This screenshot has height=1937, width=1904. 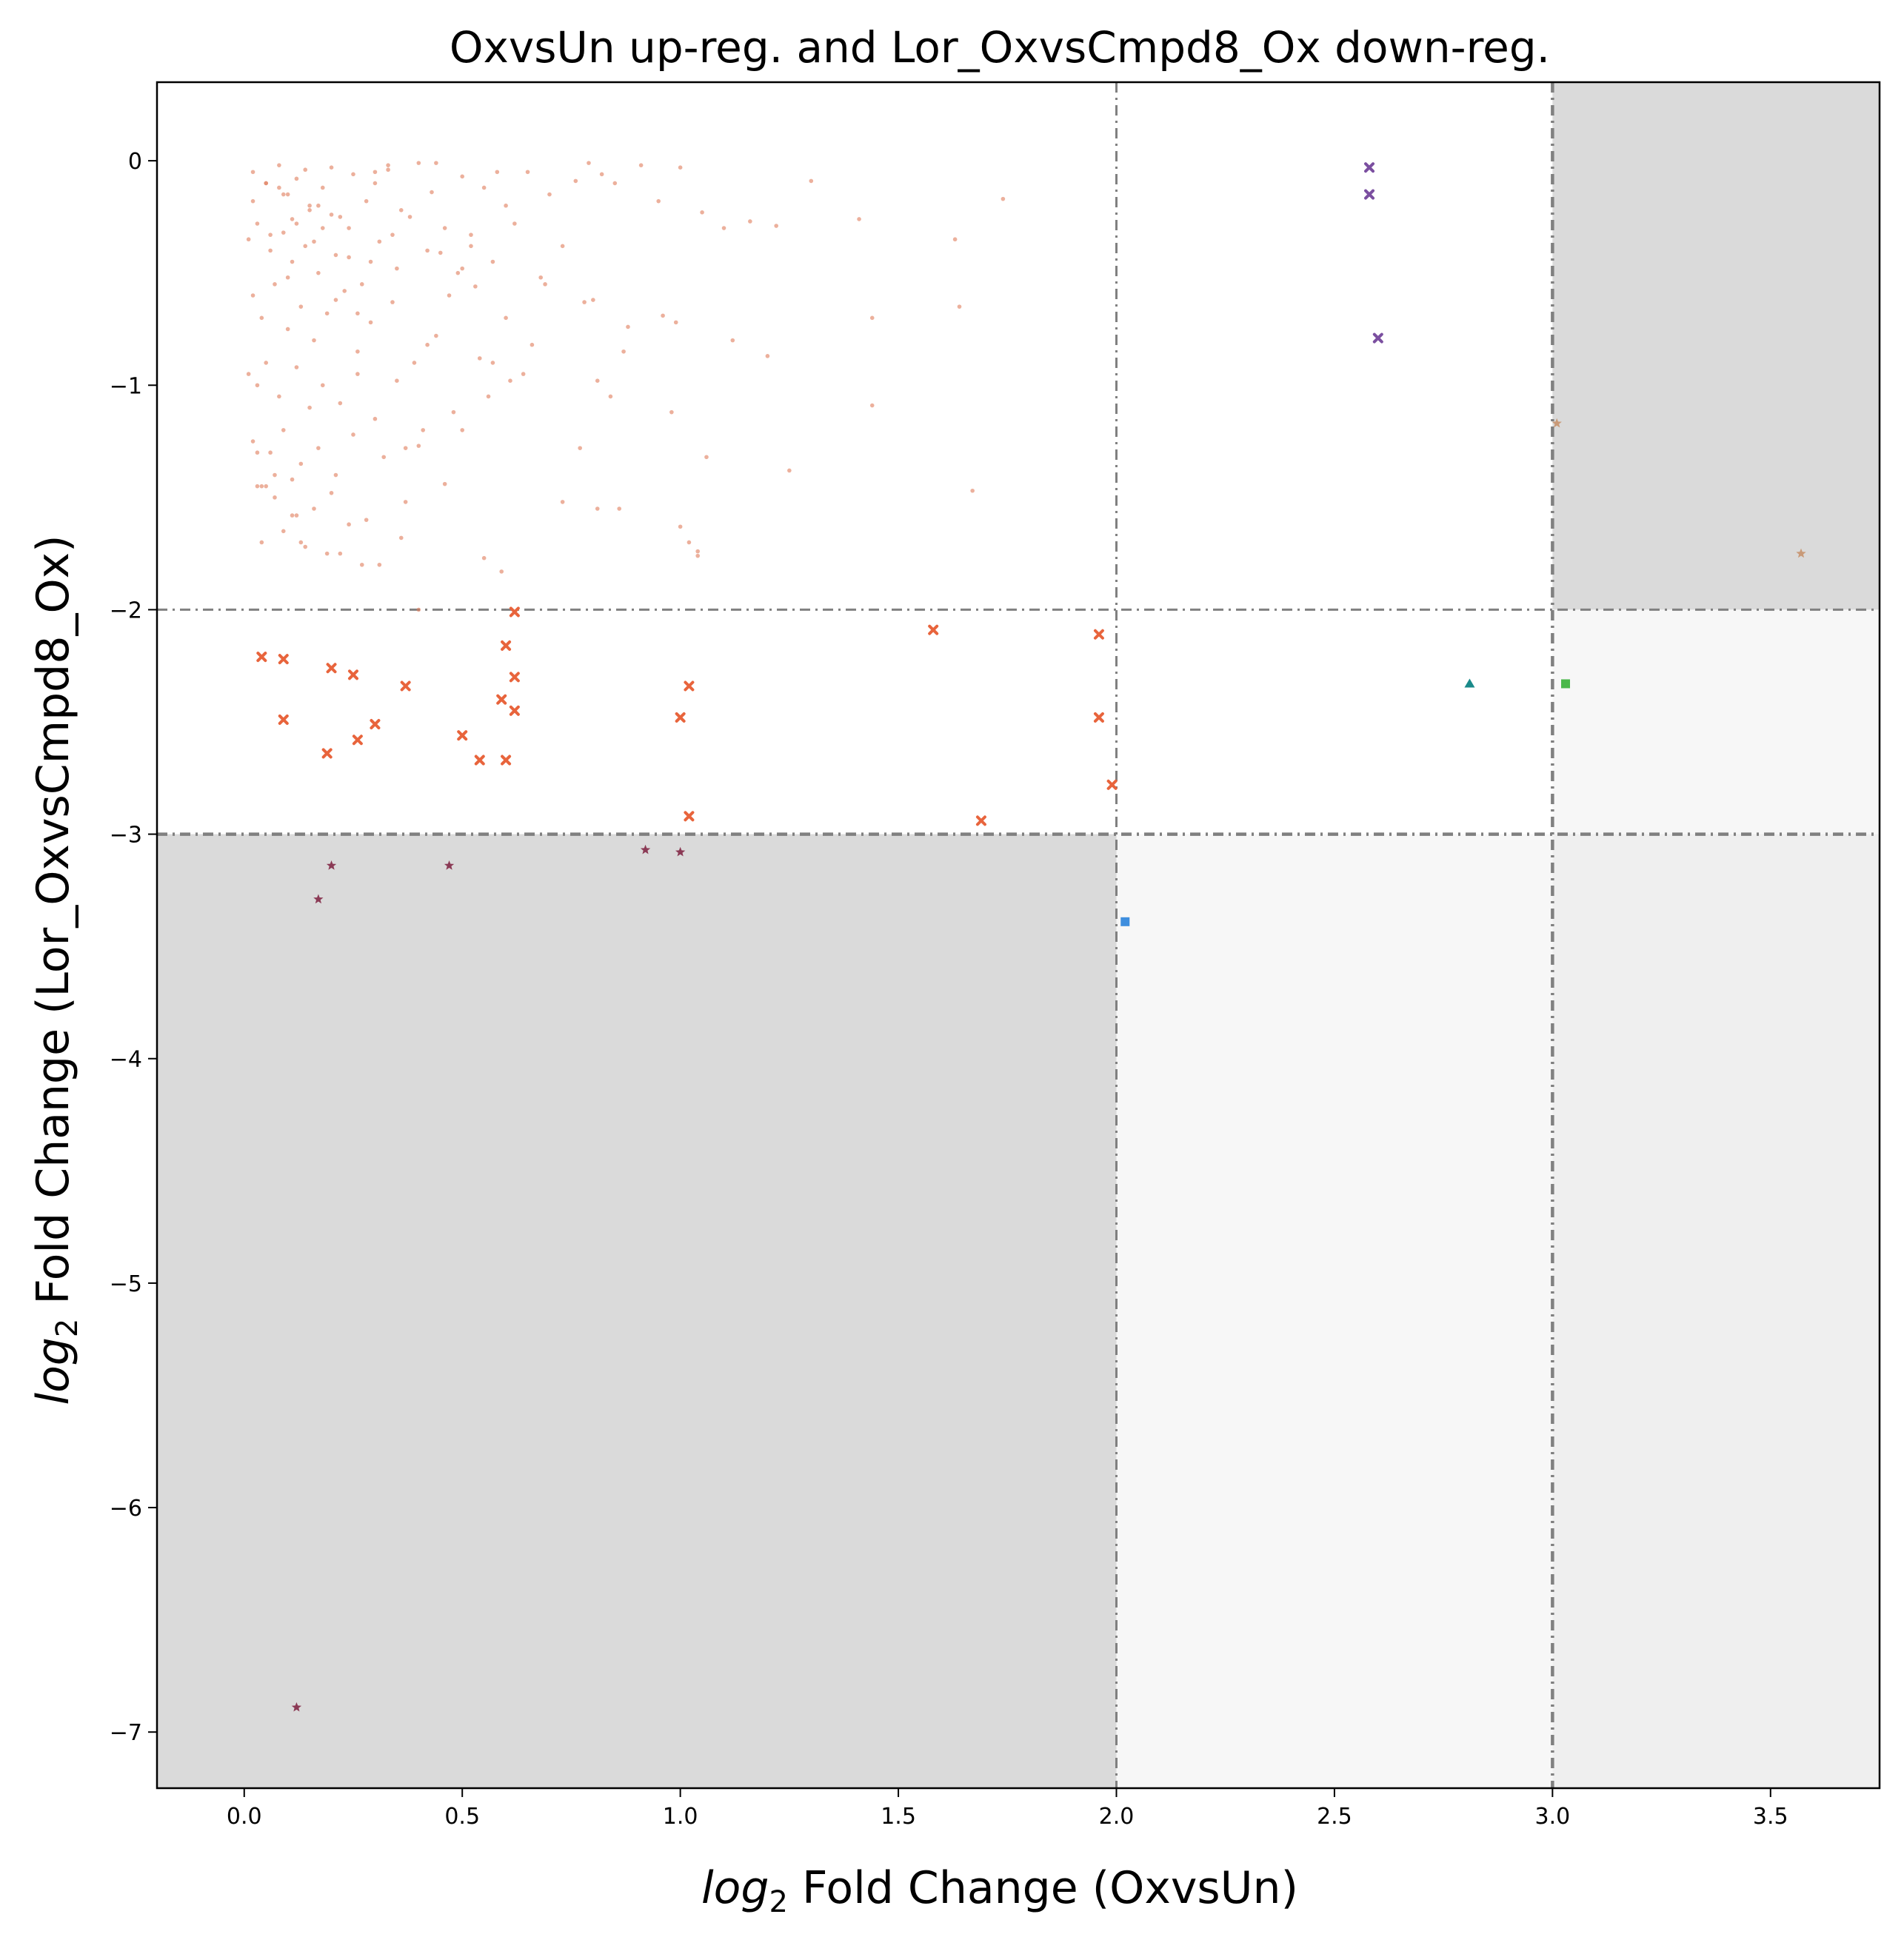 What do you see at coordinates (133, 947) in the screenshot?
I see `y-axis-ticks: 0 −1 −2 −3 −4 −5 −6 −7` at bounding box center [133, 947].